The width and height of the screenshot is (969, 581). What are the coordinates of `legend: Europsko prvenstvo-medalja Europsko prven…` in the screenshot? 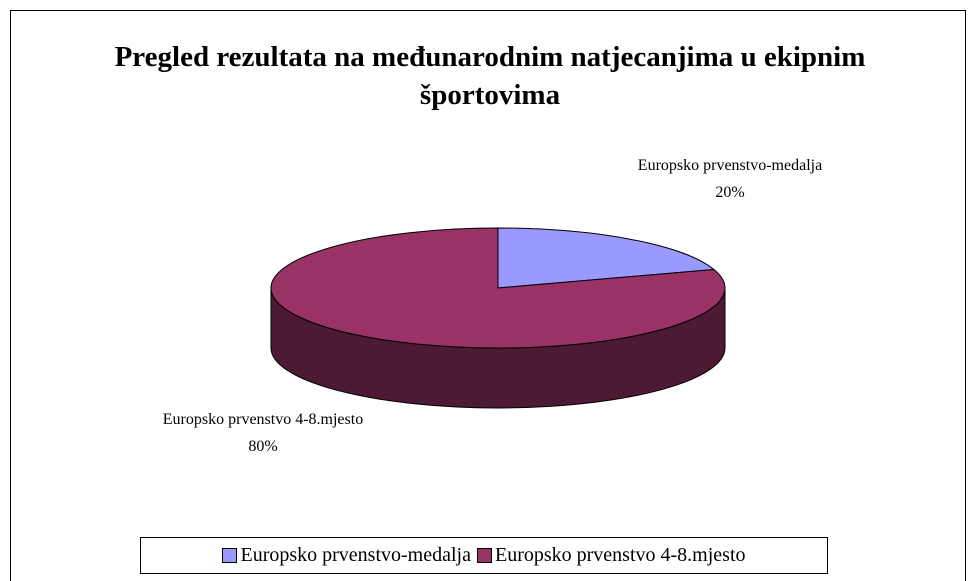 It's located at (484, 555).